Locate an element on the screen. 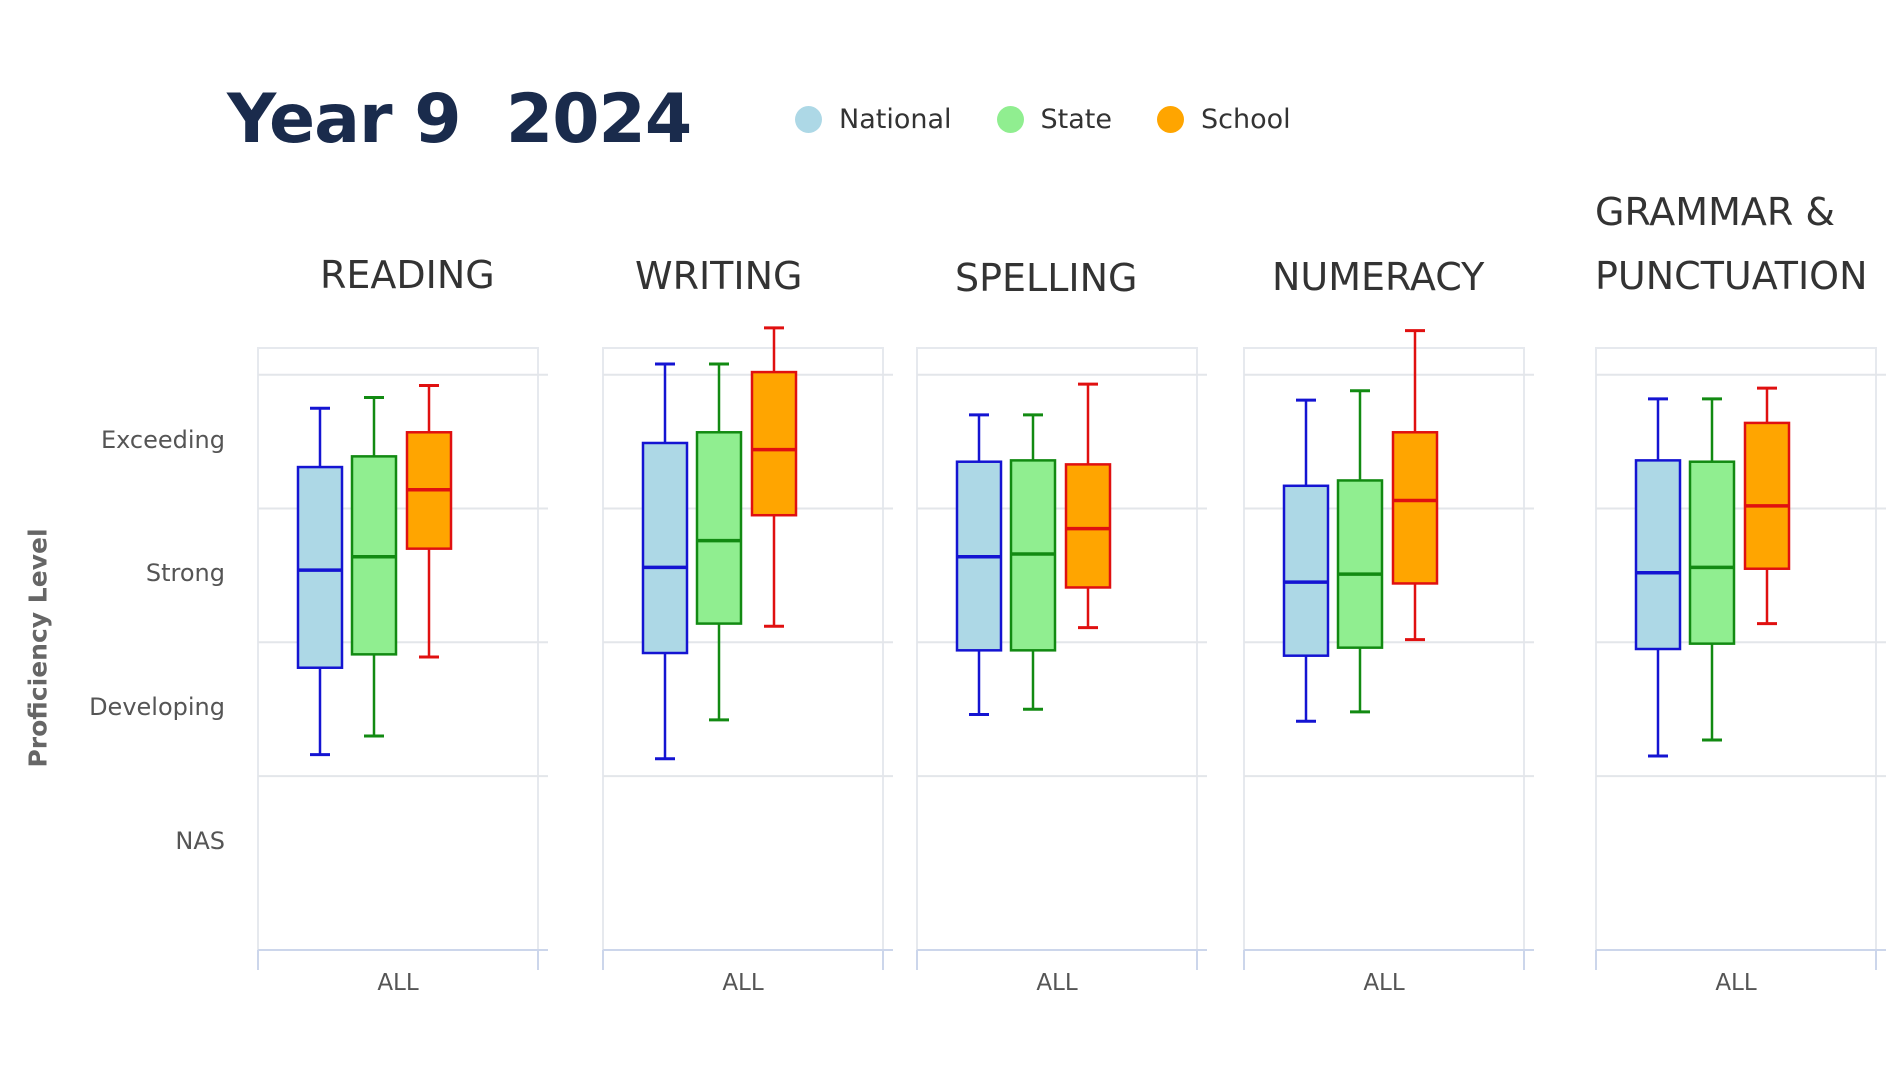 This screenshot has height=1068, width=1898. legend-marker-school is located at coordinates (1170, 119).